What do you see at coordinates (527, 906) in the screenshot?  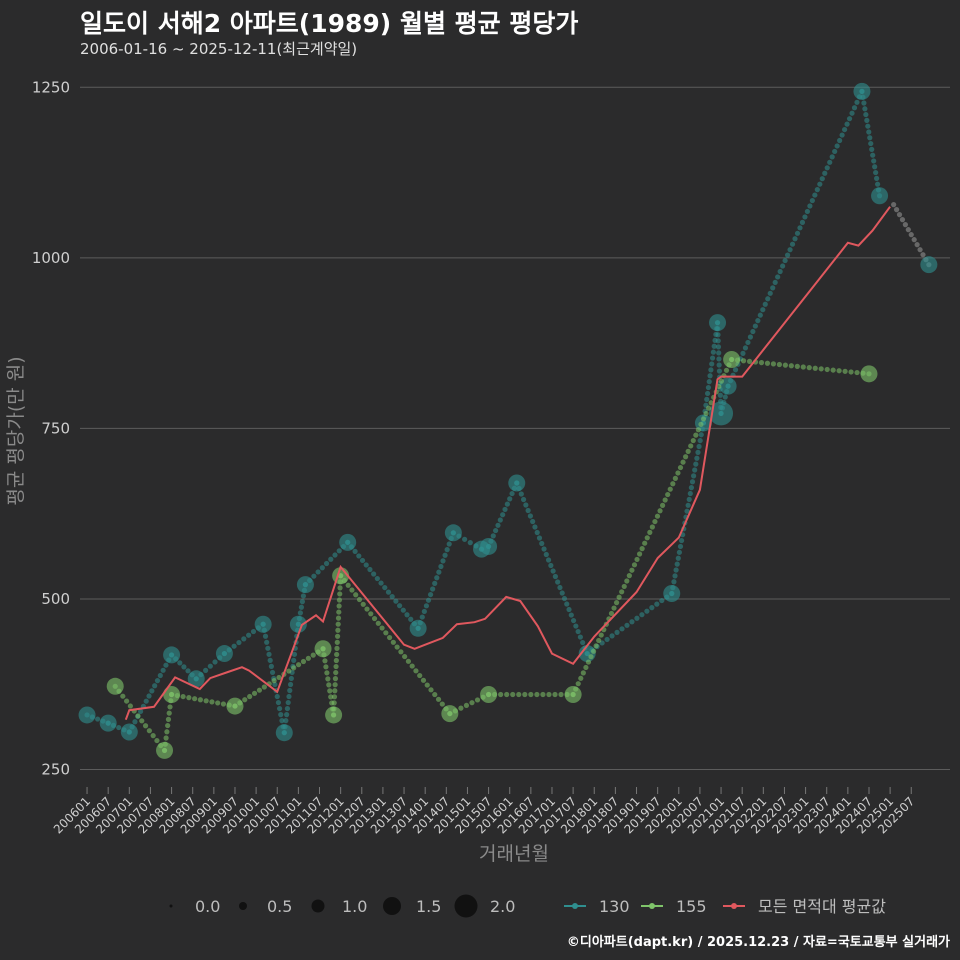 I see `legend: 0.0 0.5 1.0 1.5 2.0 130 155 모든 면적대 평균값` at bounding box center [527, 906].